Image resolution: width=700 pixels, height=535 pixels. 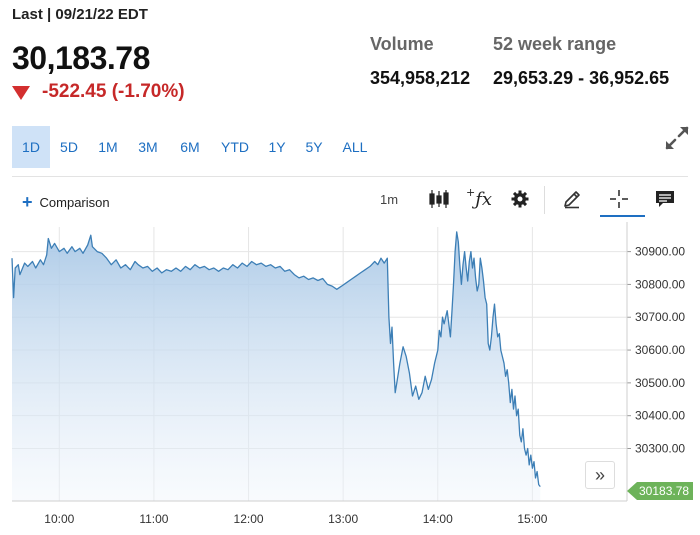 What do you see at coordinates (402, 44) in the screenshot?
I see `volume-label: Volume` at bounding box center [402, 44].